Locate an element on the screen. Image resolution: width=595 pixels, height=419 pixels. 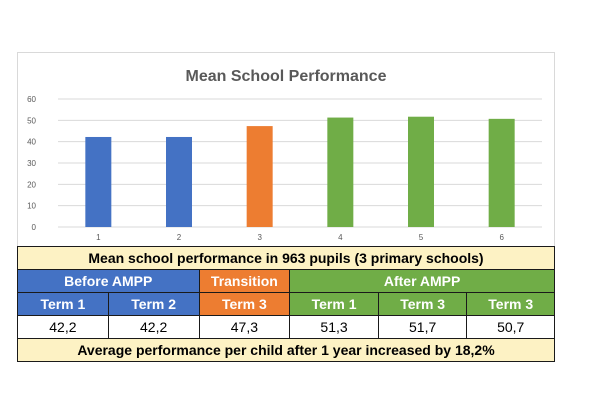
x-tick-label: 3 is located at coordinates (259, 237).